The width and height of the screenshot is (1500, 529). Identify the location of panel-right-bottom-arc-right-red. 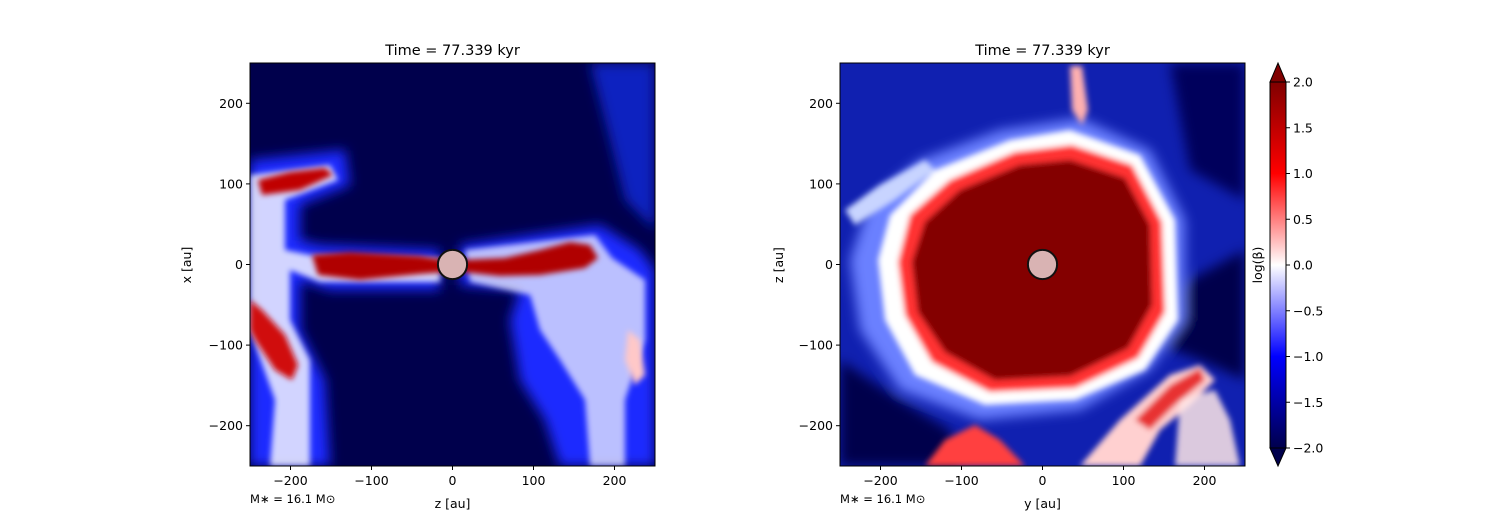
(1170, 399).